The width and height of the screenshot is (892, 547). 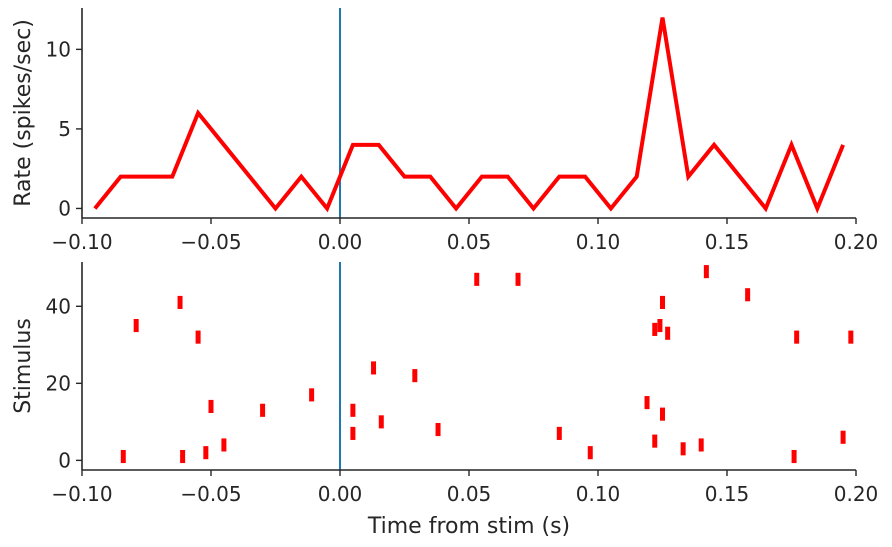 I want to click on y-tick-label: 40, so click(x=58, y=306).